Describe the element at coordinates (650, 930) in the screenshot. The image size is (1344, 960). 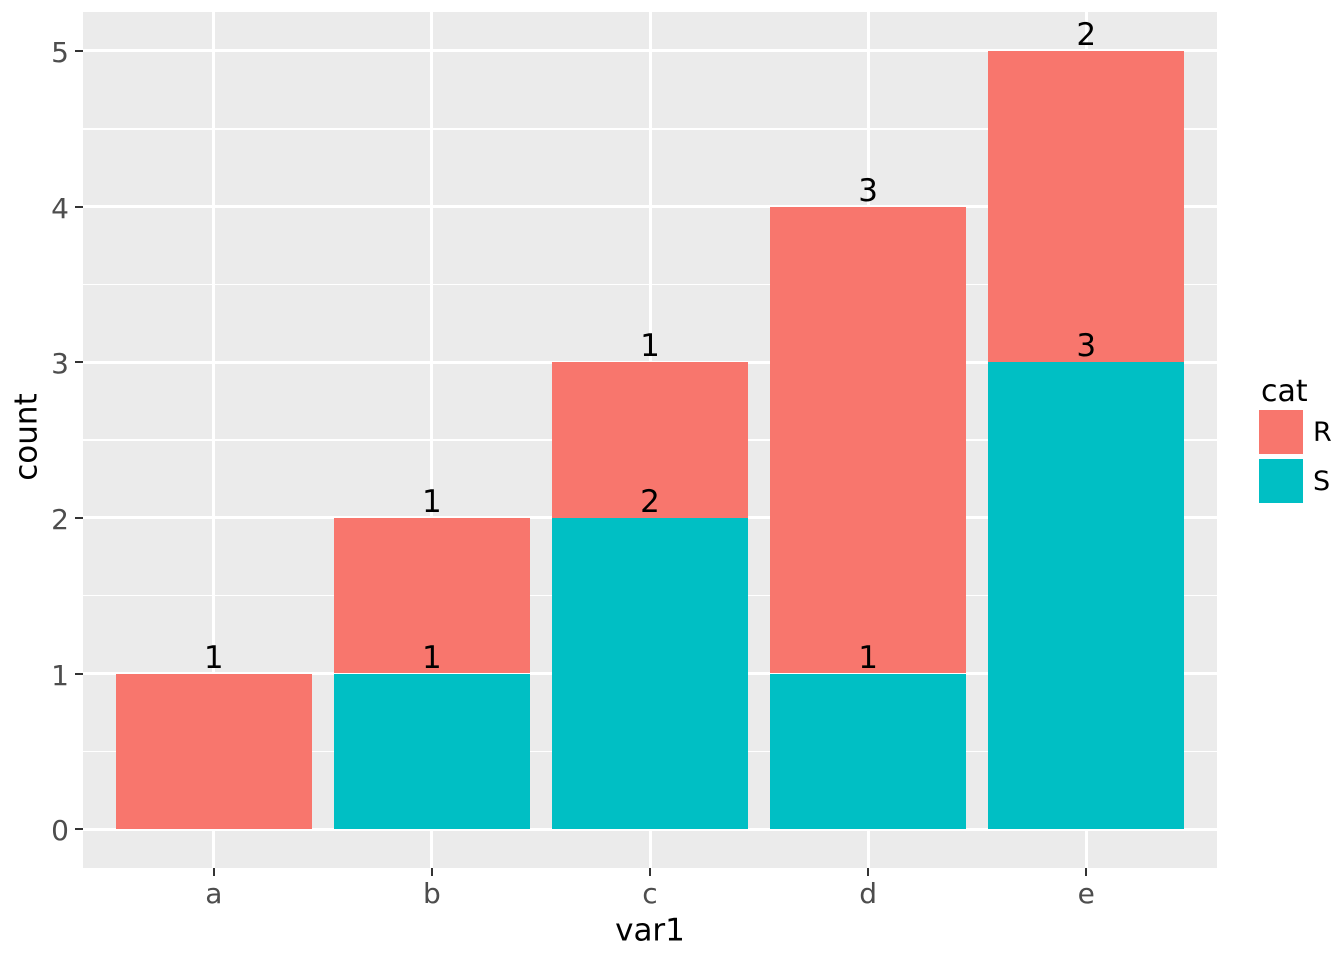
I see `x-axis-title: var1` at that location.